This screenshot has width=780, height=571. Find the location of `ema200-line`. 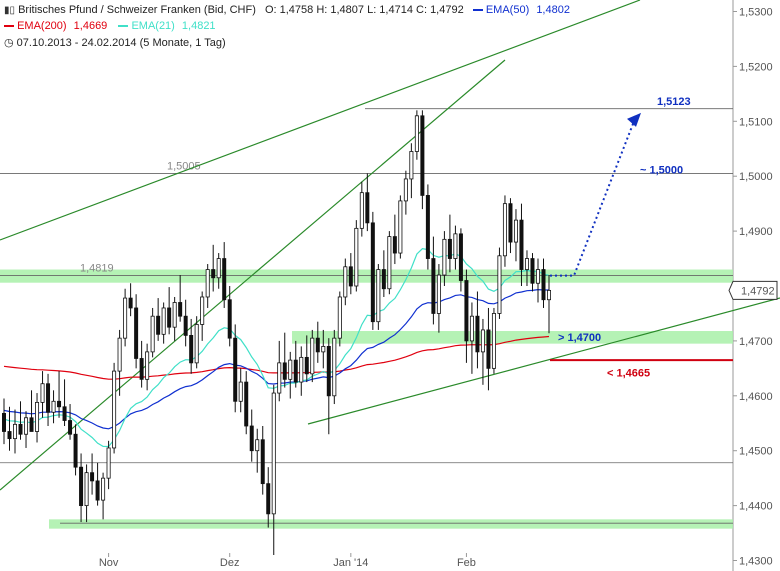

ema200-line is located at coordinates (276, 357).